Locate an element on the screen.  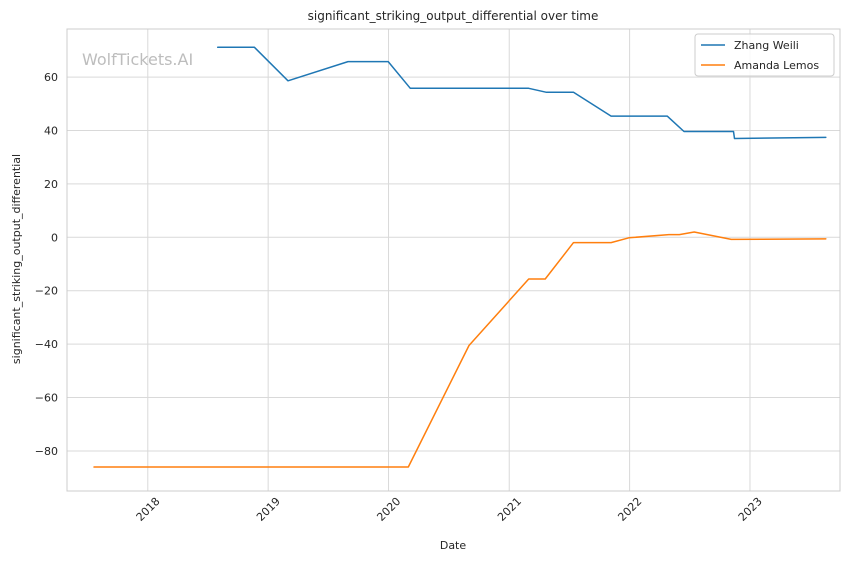
x-tick-label: 2019 is located at coordinates (268, 509).